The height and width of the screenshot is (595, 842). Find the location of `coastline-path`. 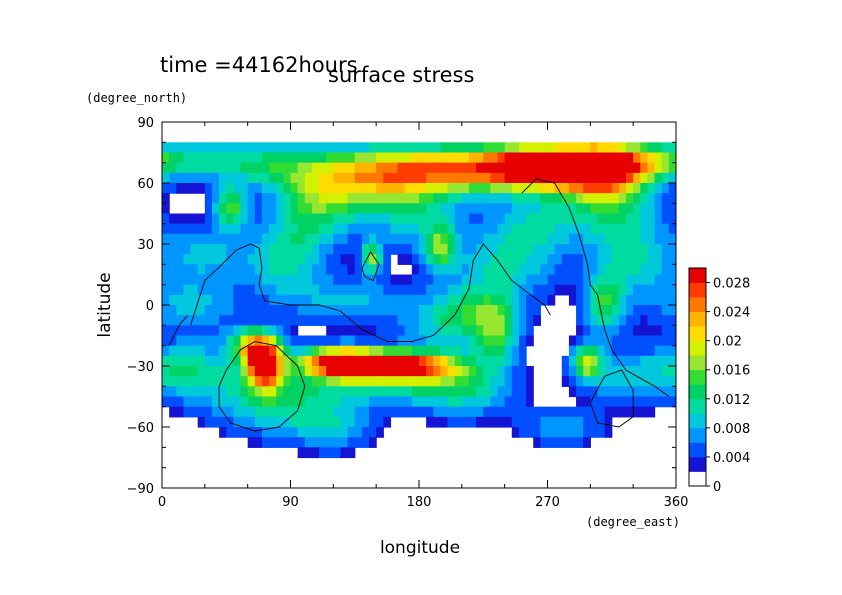

coastline-path is located at coordinates (595, 287).